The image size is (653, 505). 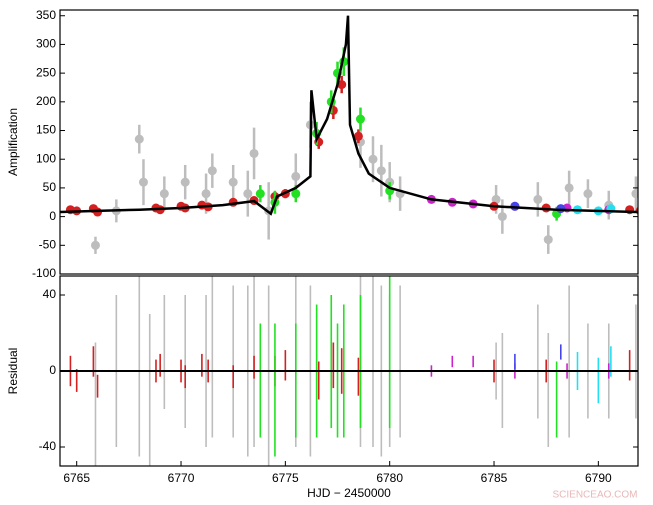 What do you see at coordinates (46, 44) in the screenshot?
I see `y-tick-label: 300` at bounding box center [46, 44].